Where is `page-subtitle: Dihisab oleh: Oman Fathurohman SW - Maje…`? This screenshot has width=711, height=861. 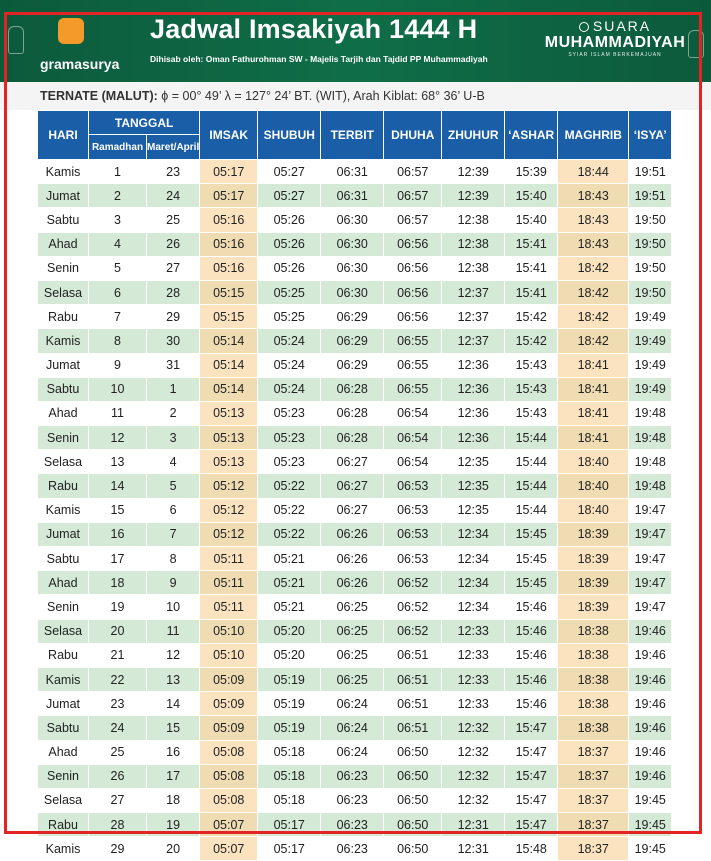
page-subtitle: Dihisab oleh: Oman Fathurohman SW - Maje… is located at coordinates (319, 59).